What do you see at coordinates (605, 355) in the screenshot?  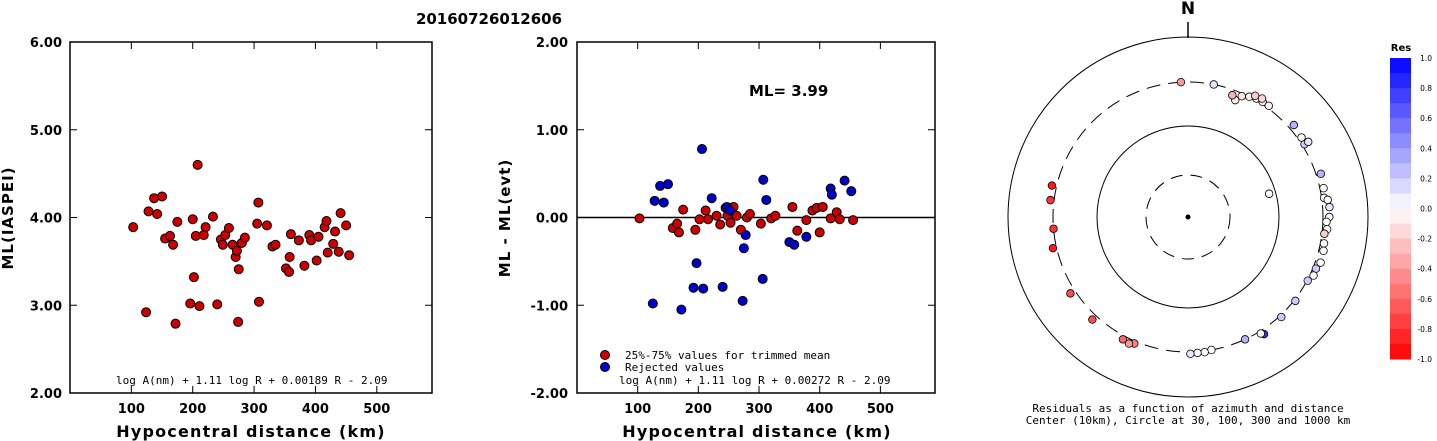 I see `legend-marker-trimmed` at bounding box center [605, 355].